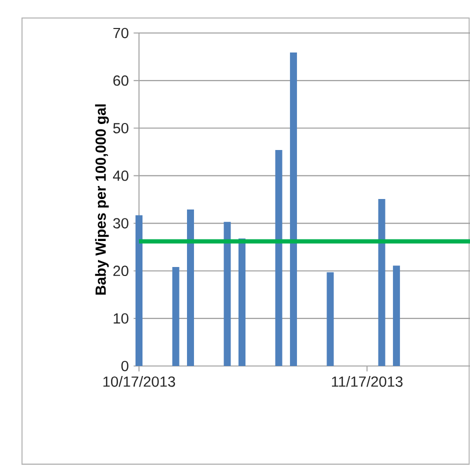  What do you see at coordinates (367, 381) in the screenshot?
I see `x-tick-label: 11/17/2013` at bounding box center [367, 381].